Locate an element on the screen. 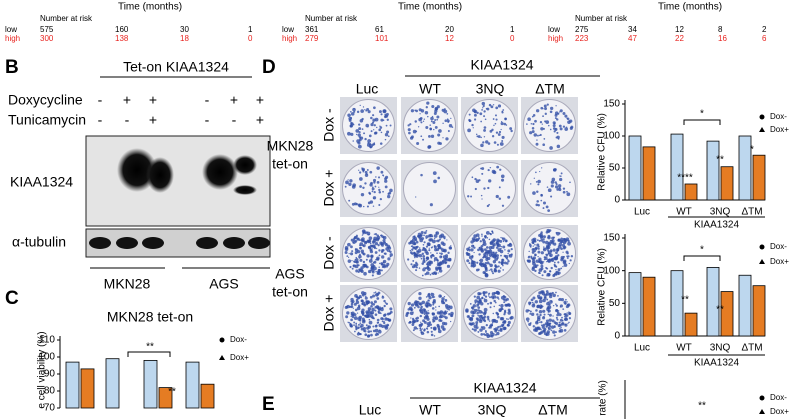 This screenshot has width=800, height=419. risk-count: 223 is located at coordinates (582, 38).